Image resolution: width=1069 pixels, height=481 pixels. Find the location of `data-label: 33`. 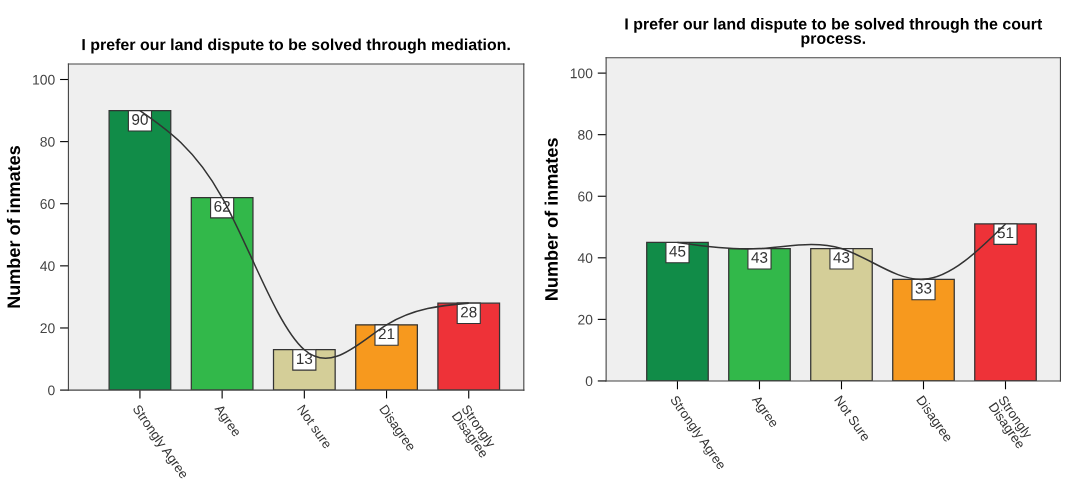

data-label: 33 is located at coordinates (923, 288).